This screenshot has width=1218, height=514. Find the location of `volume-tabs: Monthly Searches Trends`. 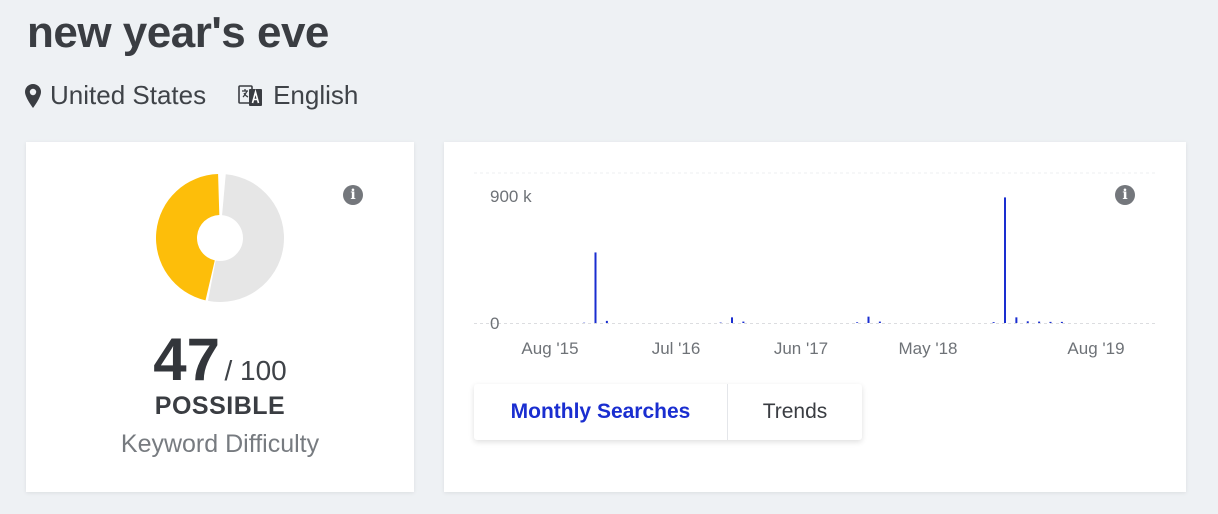

volume-tabs: Monthly Searches Trends is located at coordinates (668, 412).